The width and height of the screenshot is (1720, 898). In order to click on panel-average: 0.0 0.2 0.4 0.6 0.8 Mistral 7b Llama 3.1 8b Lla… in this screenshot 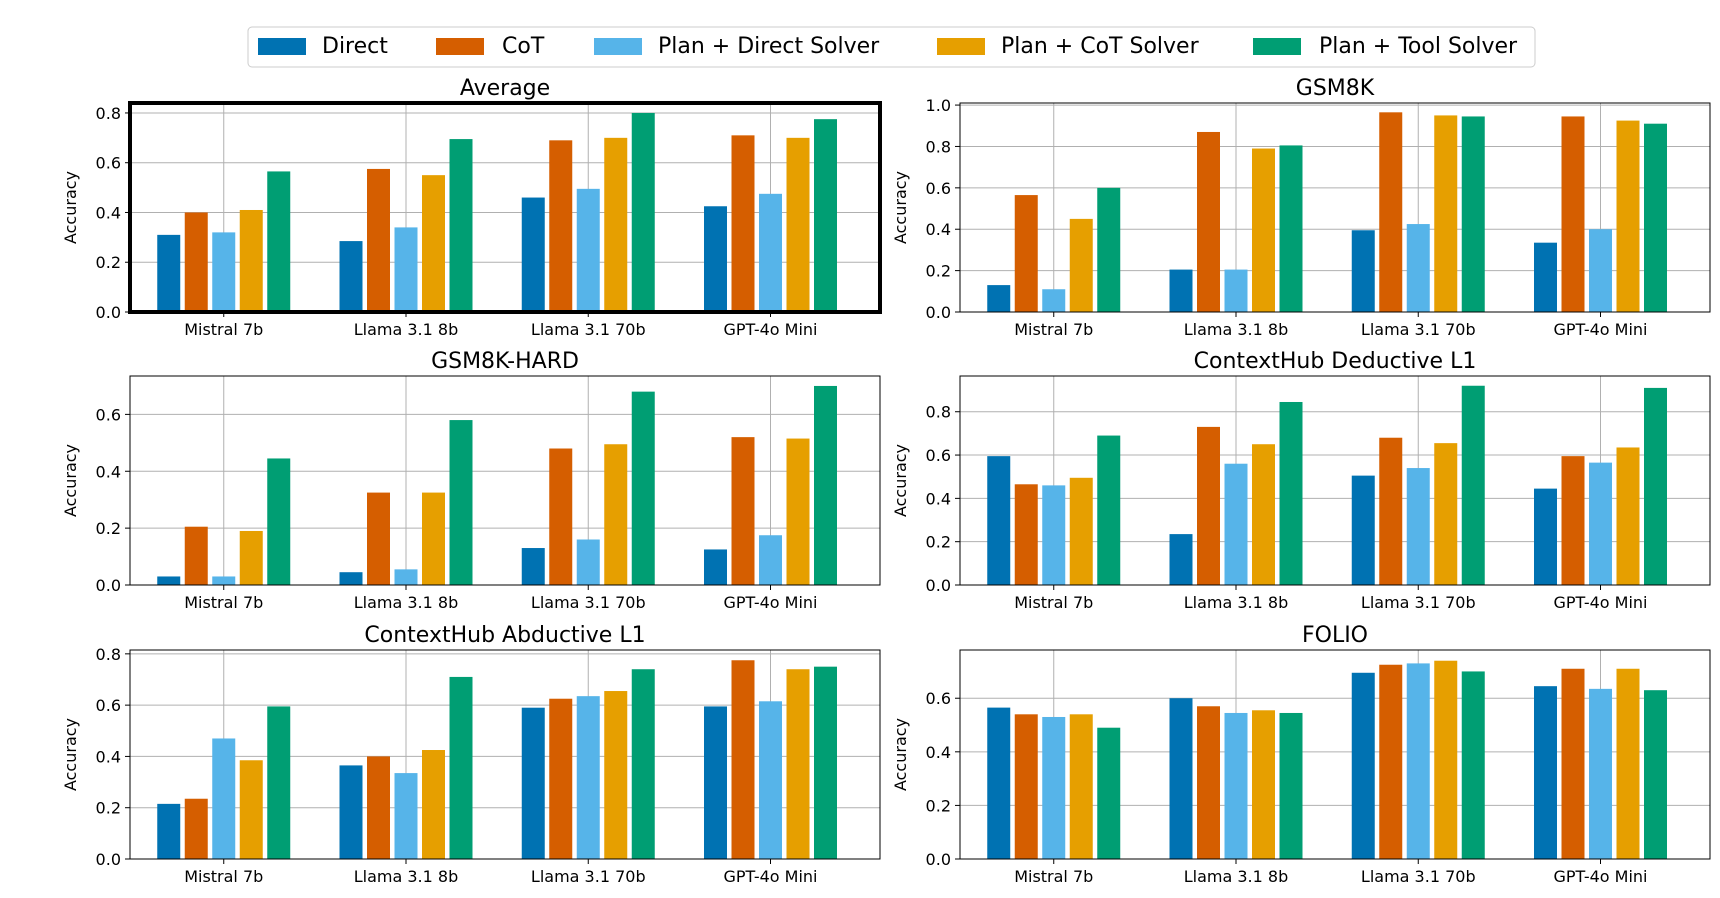, I will do `click(471, 207)`.